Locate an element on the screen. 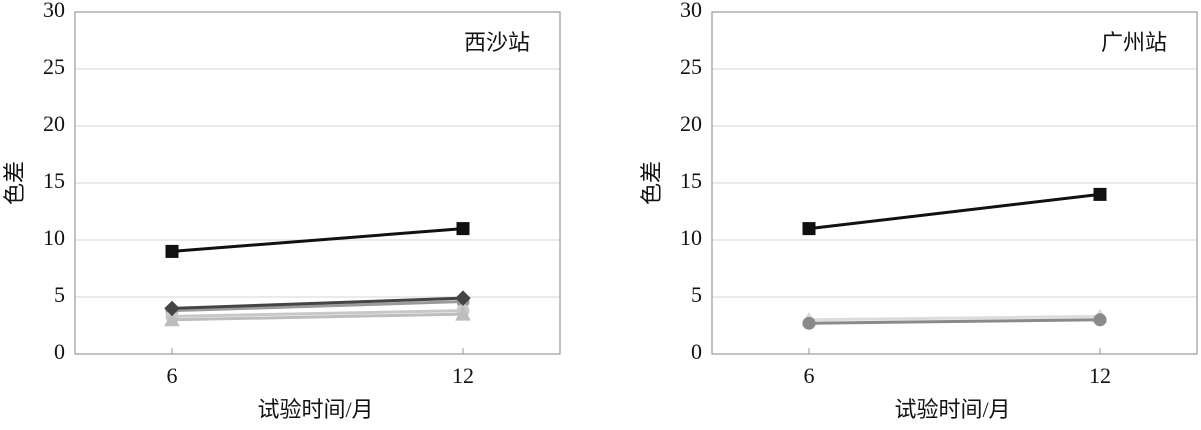 The width and height of the screenshot is (1201, 430). annotation: 广州站 is located at coordinates (1134, 42).